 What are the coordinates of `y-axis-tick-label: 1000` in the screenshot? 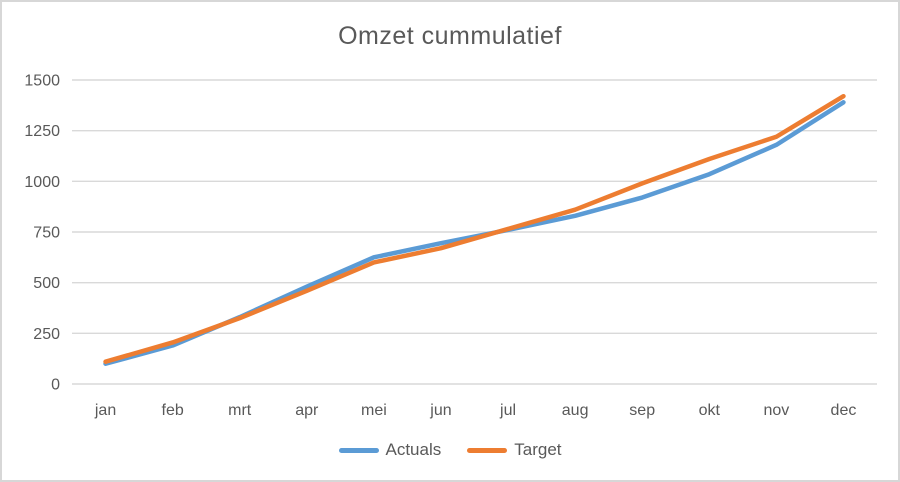 It's located at (42, 182).